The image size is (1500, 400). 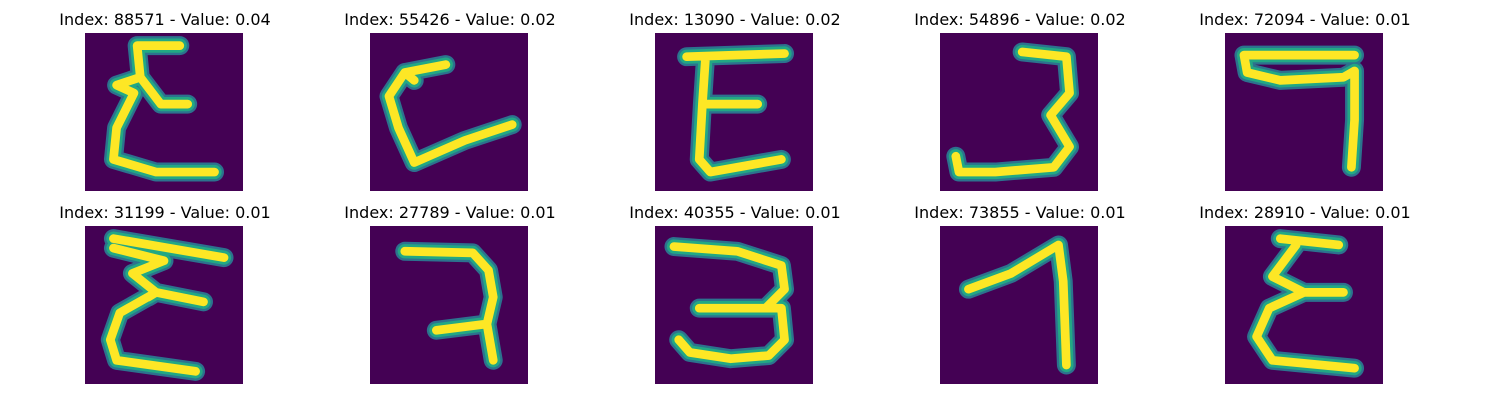 What do you see at coordinates (1305, 212) in the screenshot?
I see `panel-title: Index: 28910 - Value: 0.01` at bounding box center [1305, 212].